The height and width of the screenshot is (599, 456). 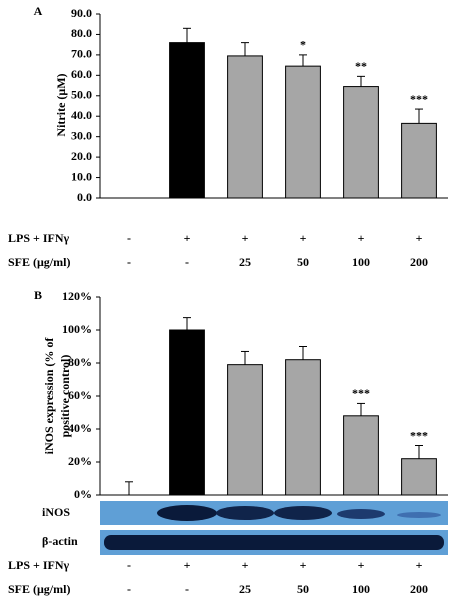 What do you see at coordinates (80, 362) in the screenshot?
I see `y-tick-label: 80%` at bounding box center [80, 362].